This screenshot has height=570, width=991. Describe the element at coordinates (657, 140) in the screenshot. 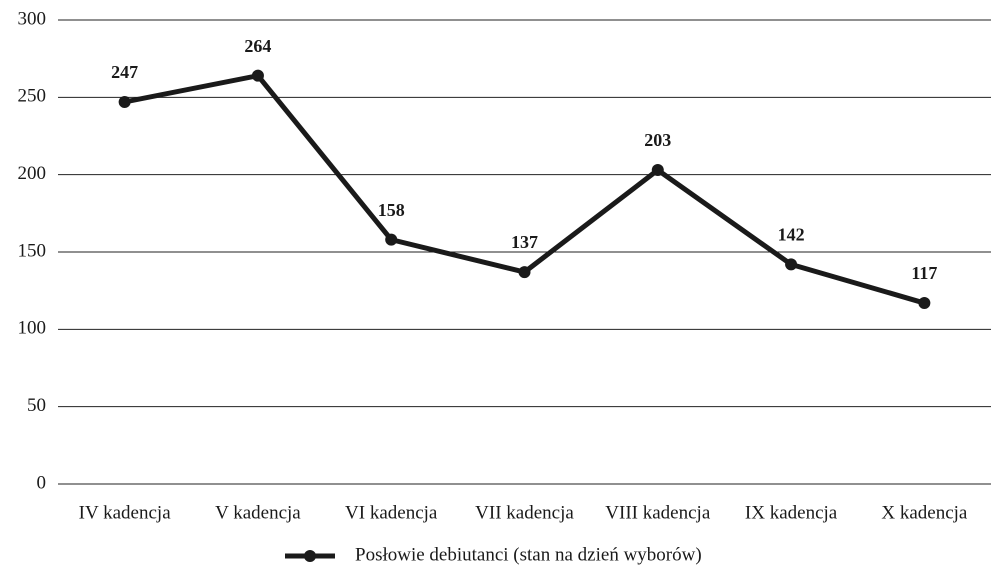

I see `data-label: 203` at that location.